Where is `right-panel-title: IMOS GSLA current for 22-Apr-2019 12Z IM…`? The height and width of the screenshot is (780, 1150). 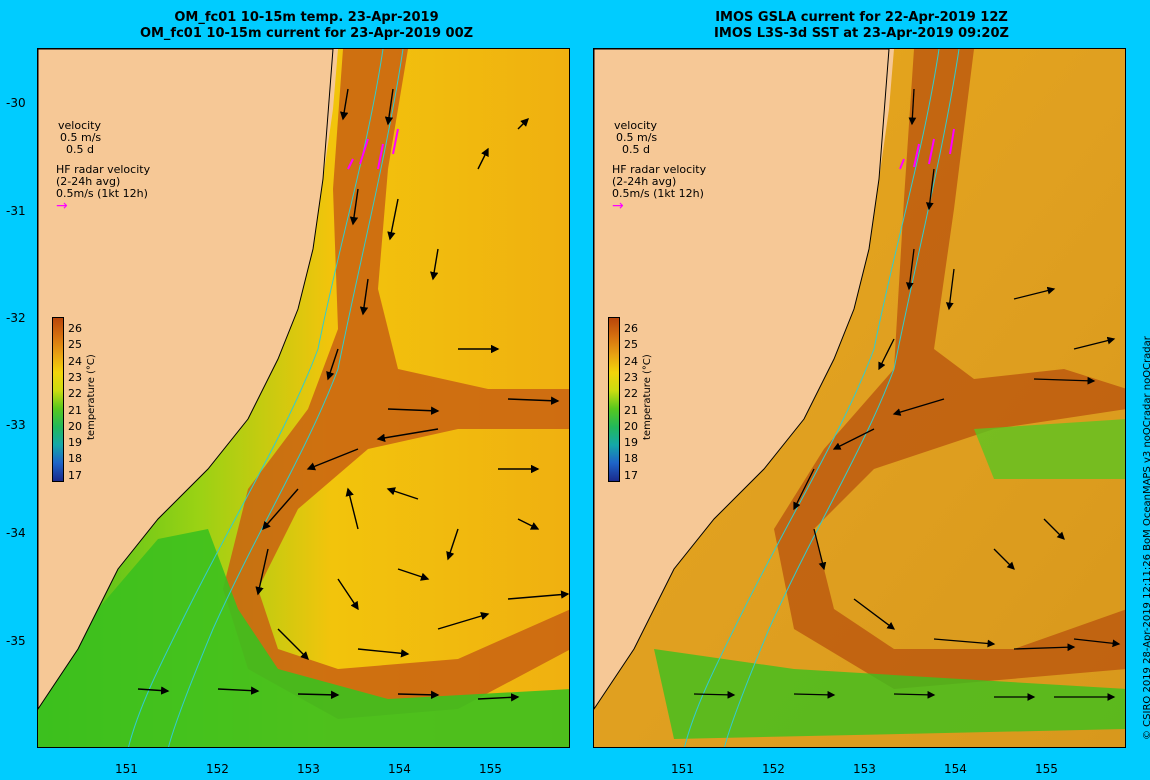
right-panel-title: IMOS GSLA current for 22-Apr-2019 12Z IM… is located at coordinates (861, 26).